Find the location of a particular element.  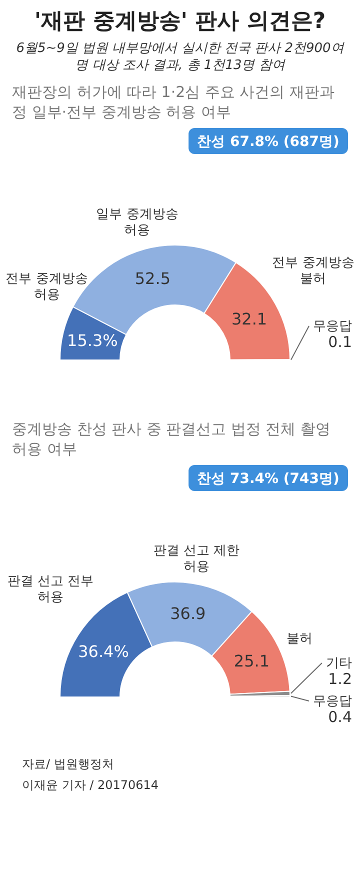

data-label: 25.1 is located at coordinates (252, 660).